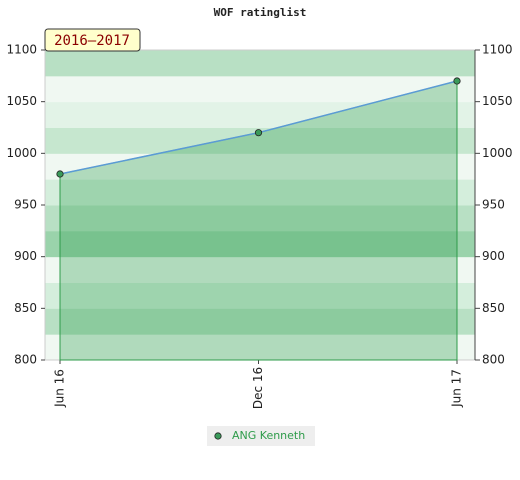 This screenshot has height=480, width=520. I want to click on y-tick-label: 950, so click(25, 205).